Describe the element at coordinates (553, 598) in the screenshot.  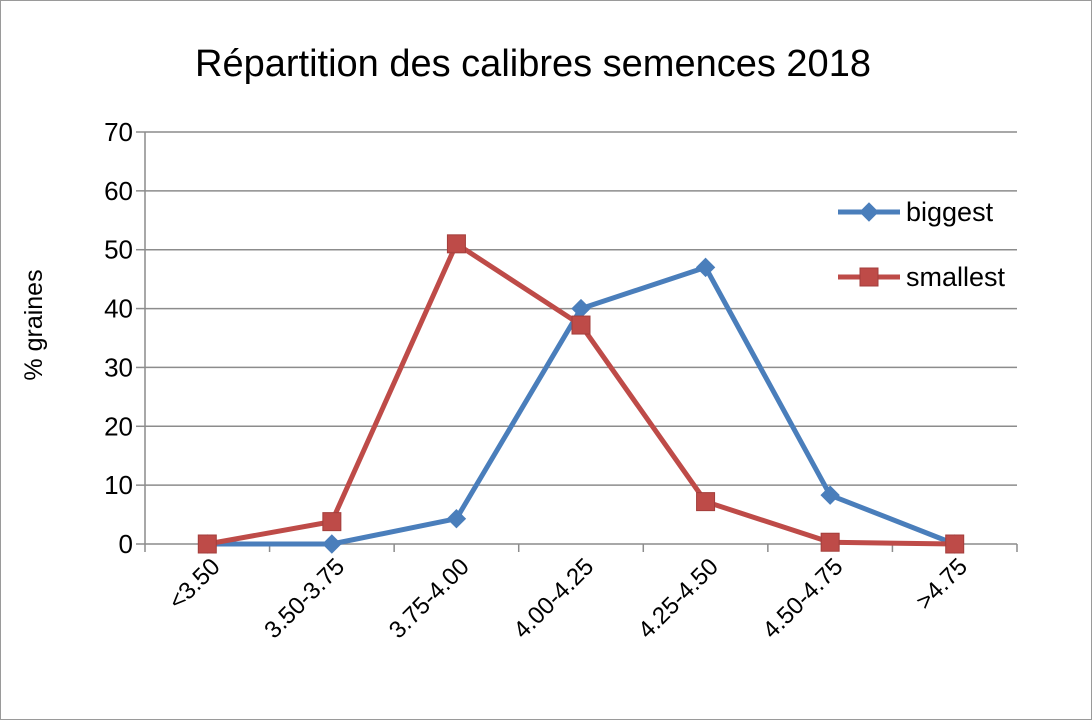
I see `x-tick-label: 4.00-4.25` at that location.